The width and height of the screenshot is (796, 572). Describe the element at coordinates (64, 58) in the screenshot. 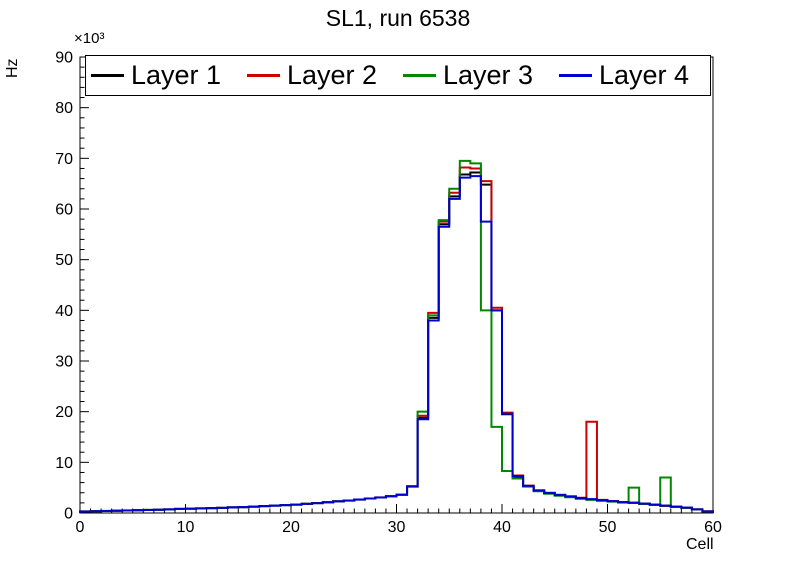

I see `y-tick-label: 90` at that location.